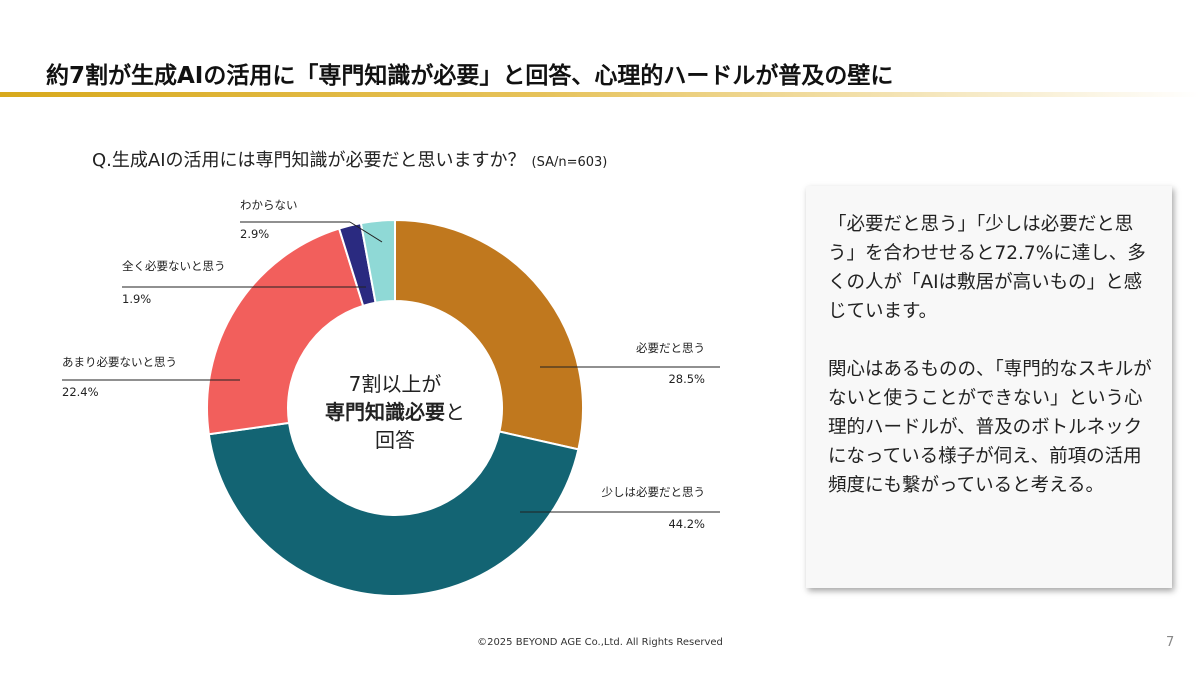 This screenshot has height=675, width=1200. What do you see at coordinates (395, 440) in the screenshot?
I see `center-line: 回答` at bounding box center [395, 440].